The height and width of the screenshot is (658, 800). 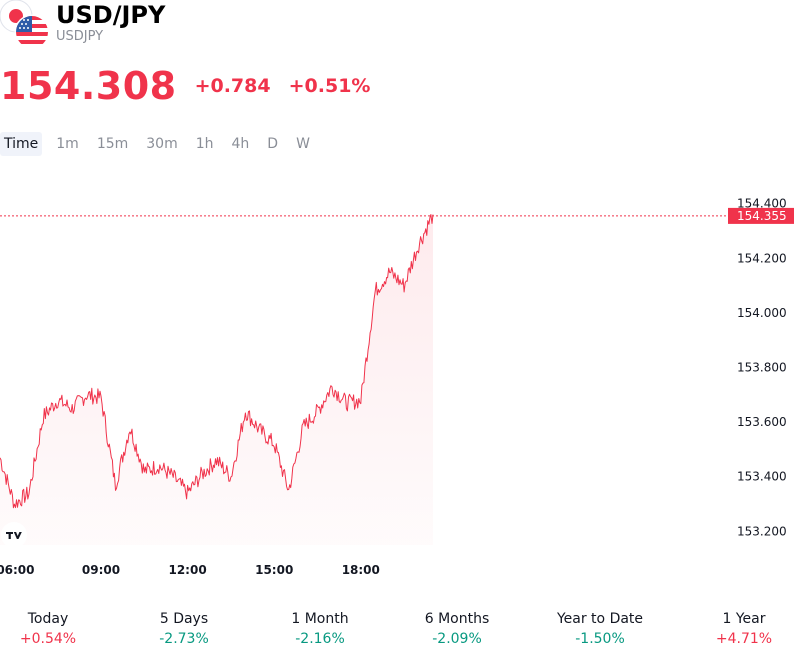 I want to click on perf-value: +4.71%, so click(x=744, y=639).